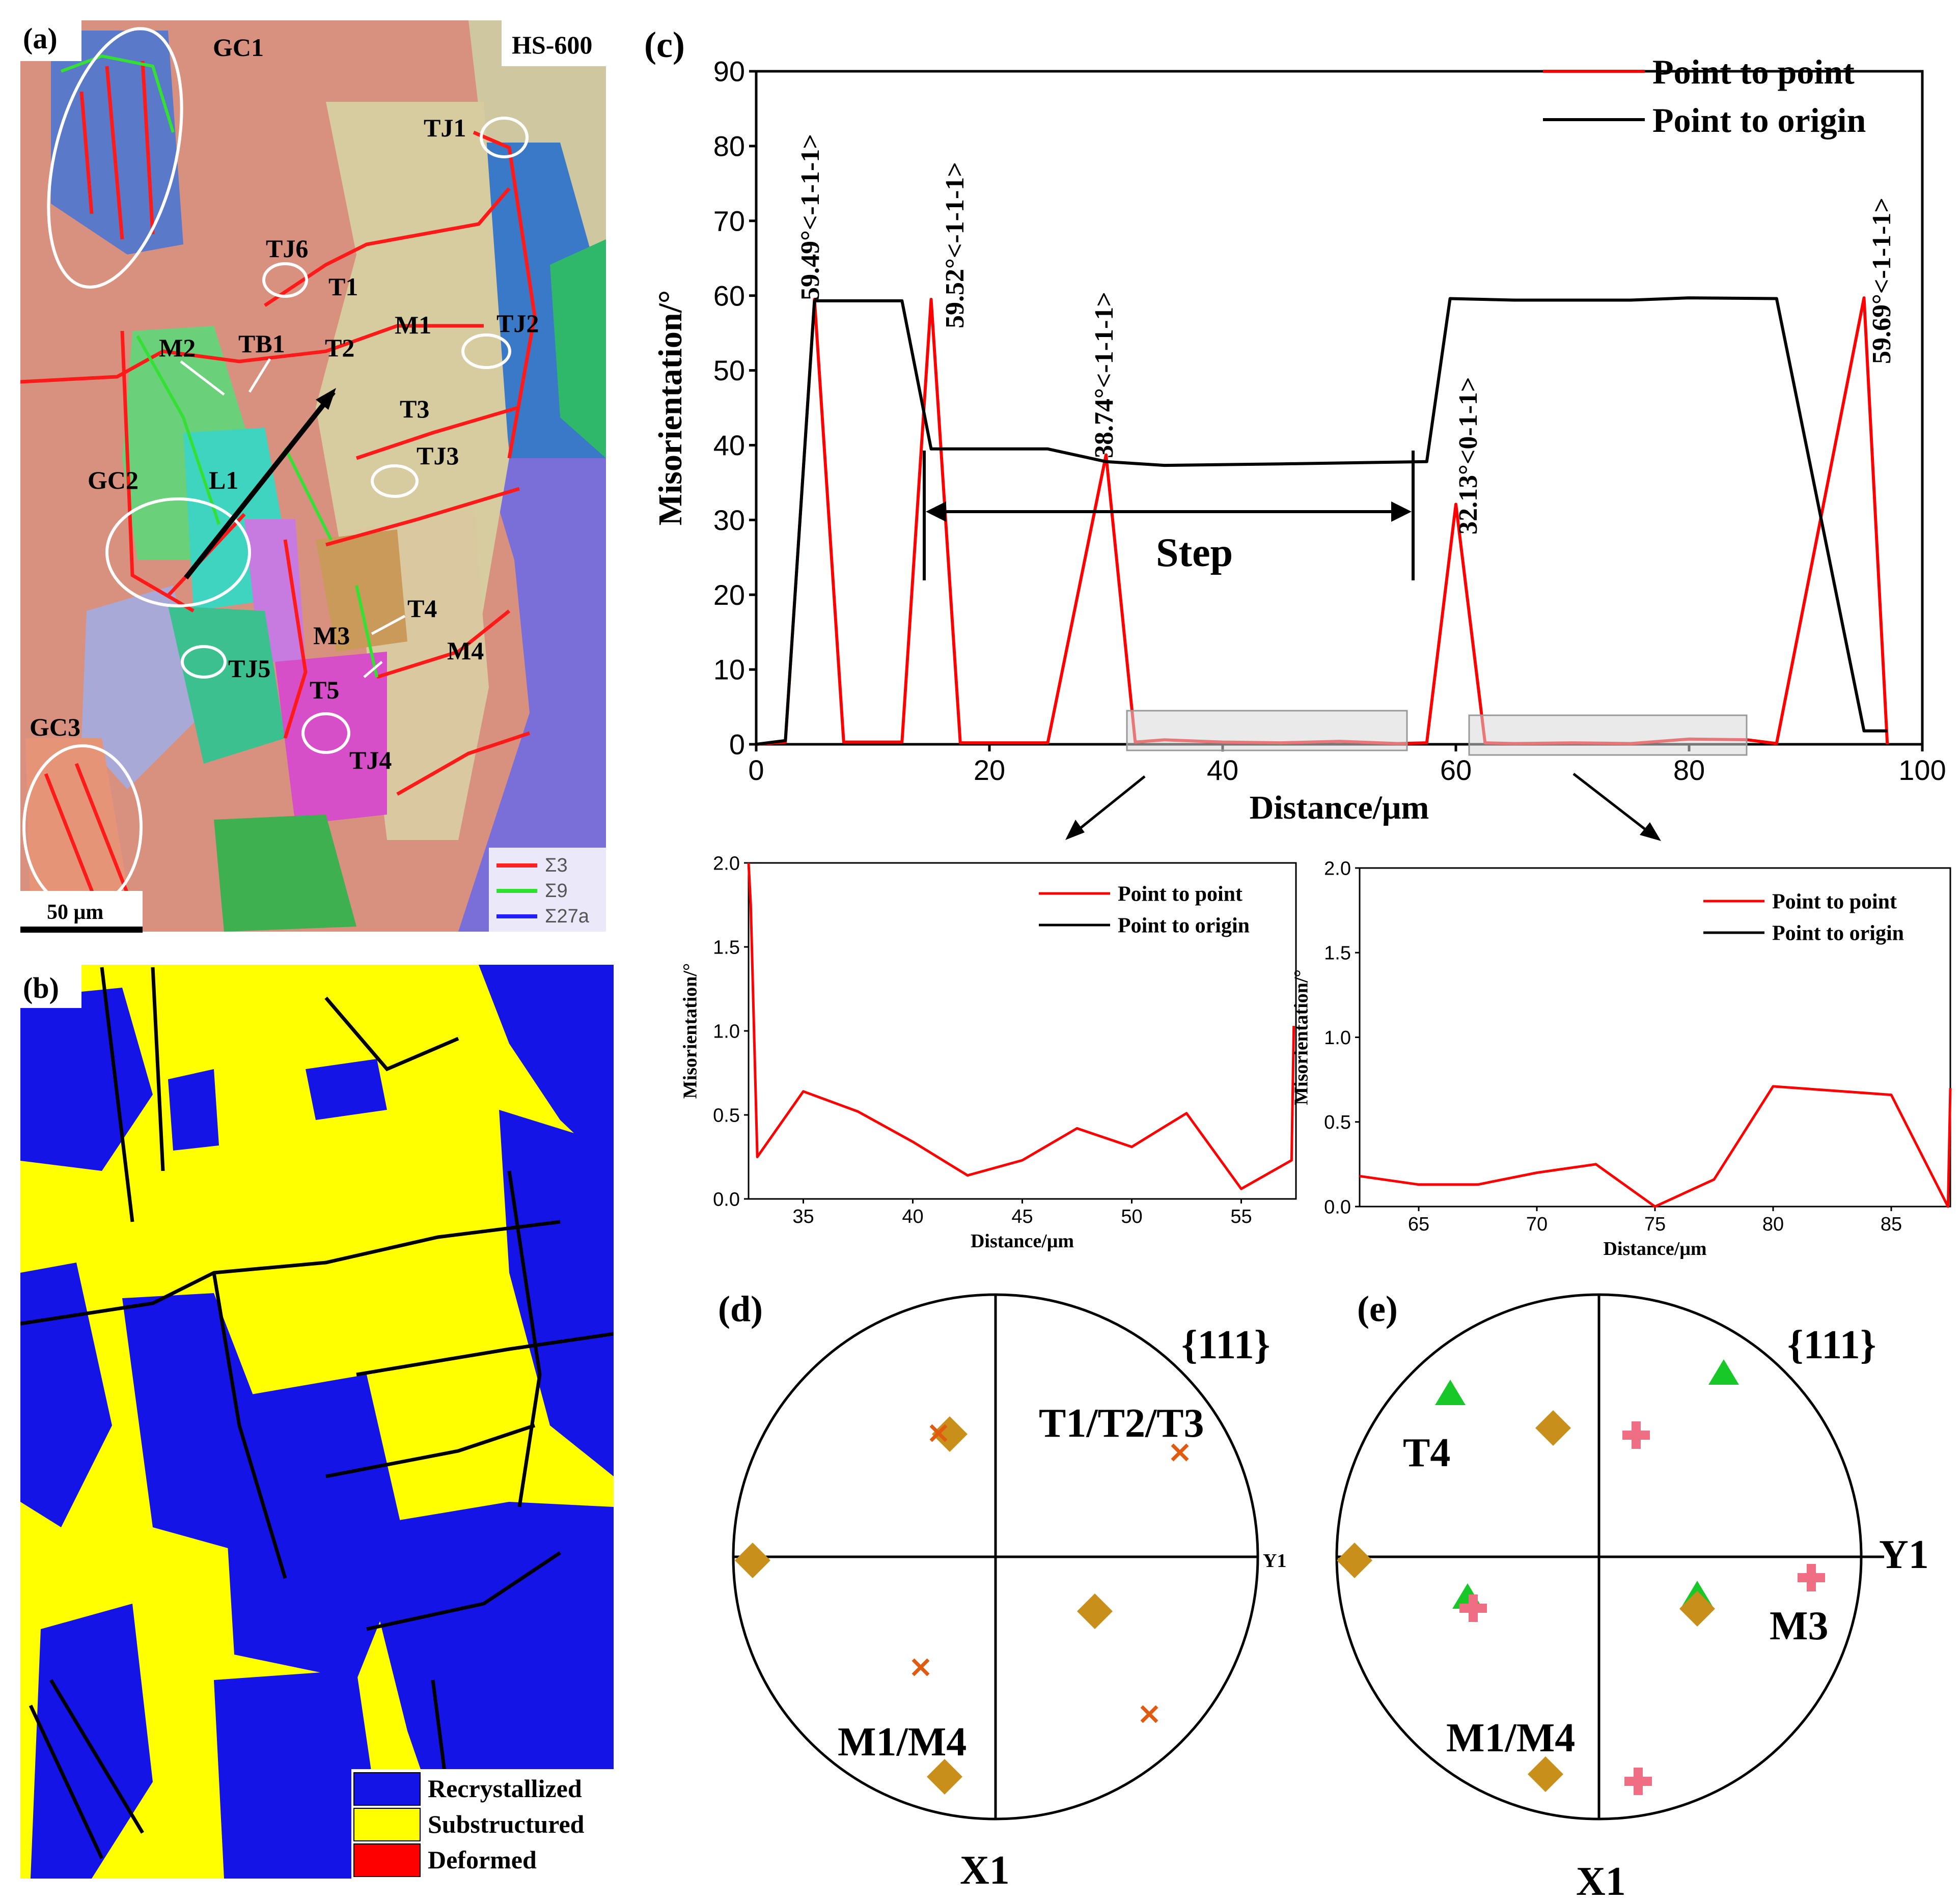 Image resolution: width=1960 pixels, height=1903 pixels. What do you see at coordinates (465, 650) in the screenshot?
I see `annot-m4: M4` at bounding box center [465, 650].